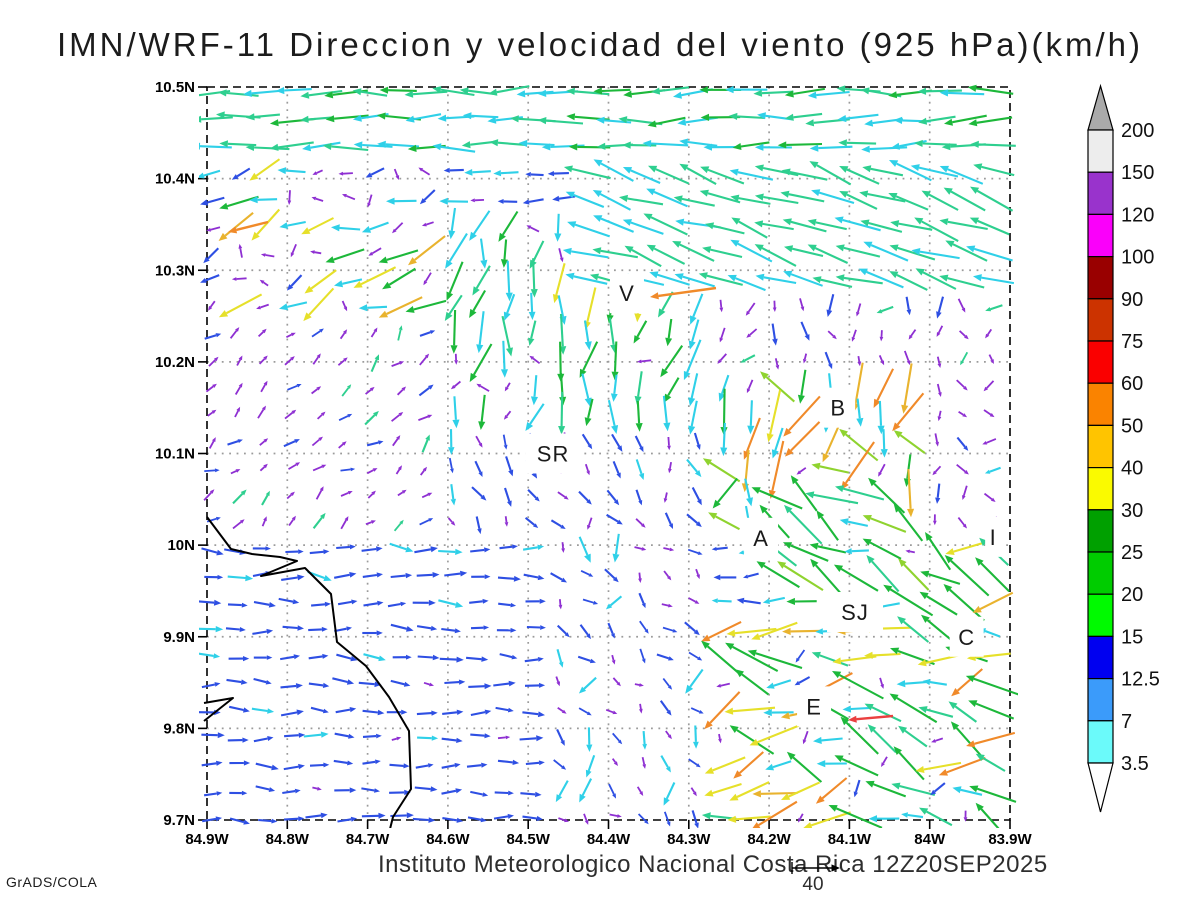  What do you see at coordinates (1132, 553) in the screenshot?
I see `colorbar-label: 25` at bounding box center [1132, 553].